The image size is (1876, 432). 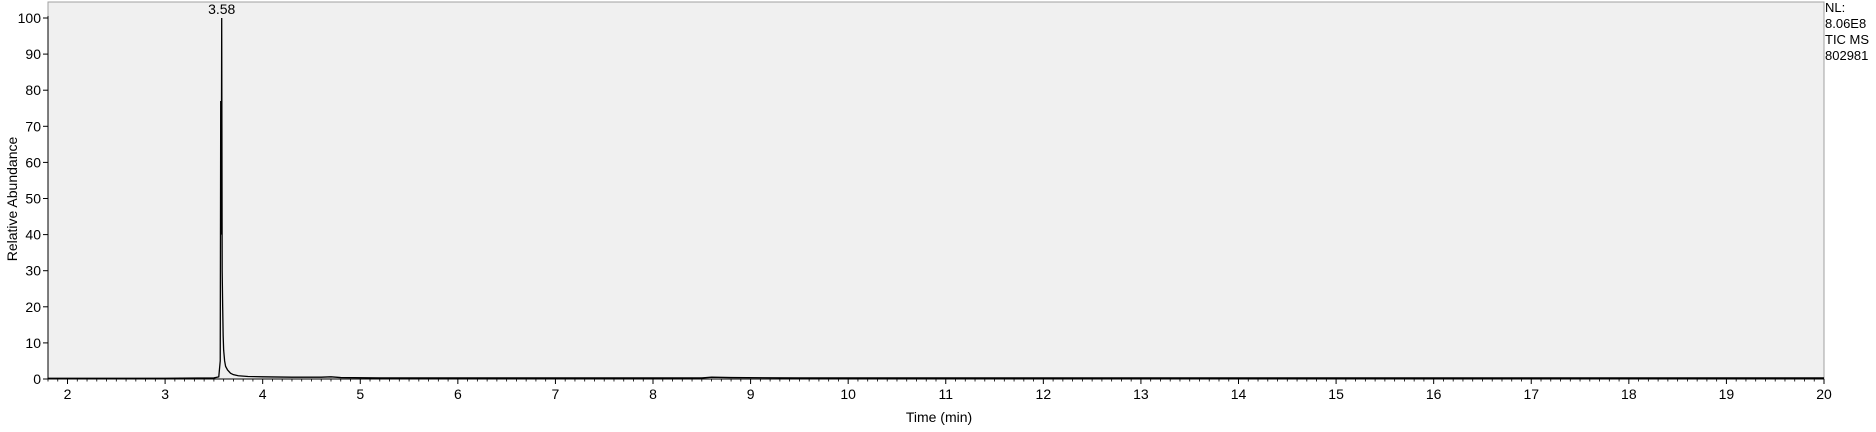 What do you see at coordinates (165, 394) in the screenshot?
I see `x-tick-label-3: 3` at bounding box center [165, 394].